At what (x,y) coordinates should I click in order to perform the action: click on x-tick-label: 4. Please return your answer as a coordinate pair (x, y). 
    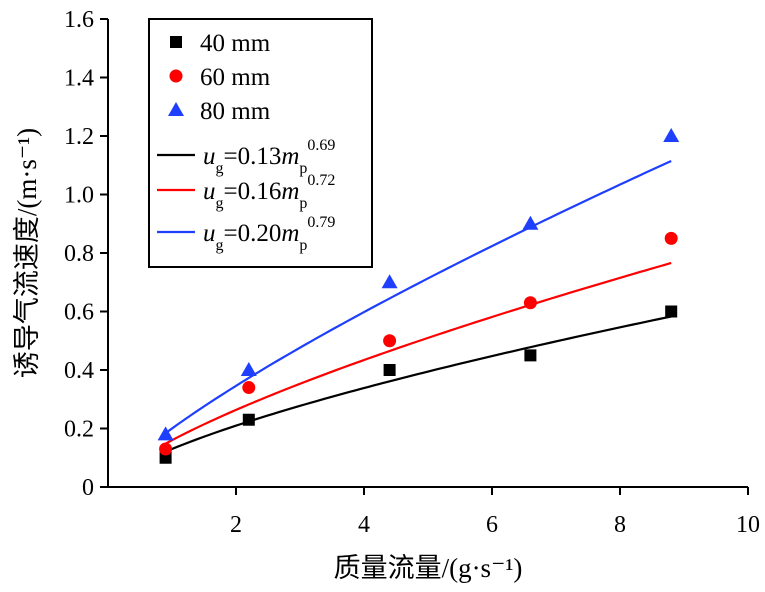
    Looking at the image, I should click on (364, 525).